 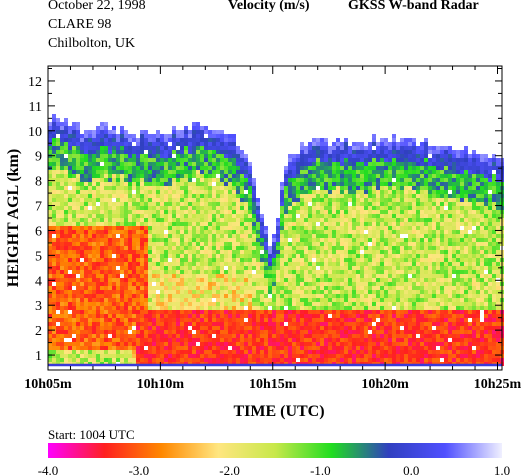 I want to click on y-tick-label: 6, so click(x=38, y=231).